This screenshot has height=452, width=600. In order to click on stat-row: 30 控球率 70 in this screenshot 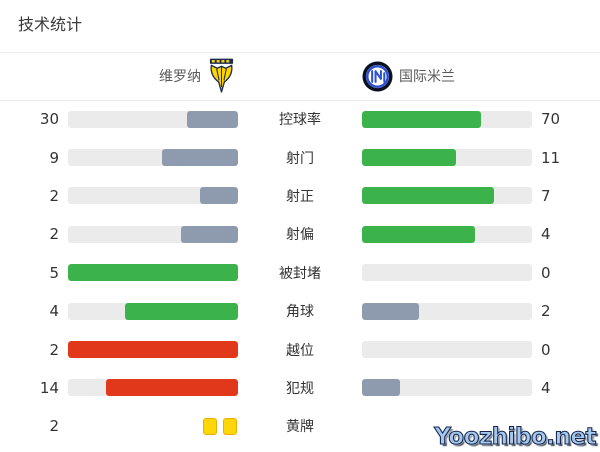, I will do `click(300, 119)`.